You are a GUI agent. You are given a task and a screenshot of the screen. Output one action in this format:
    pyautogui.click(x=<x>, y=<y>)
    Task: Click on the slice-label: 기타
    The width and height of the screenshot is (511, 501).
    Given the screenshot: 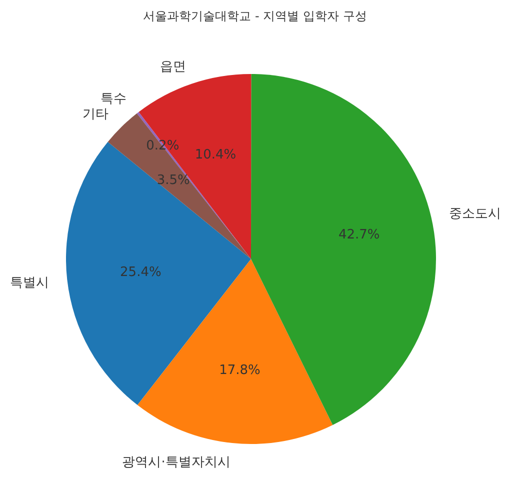 What is the action you would take?
    pyautogui.click(x=95, y=114)
    